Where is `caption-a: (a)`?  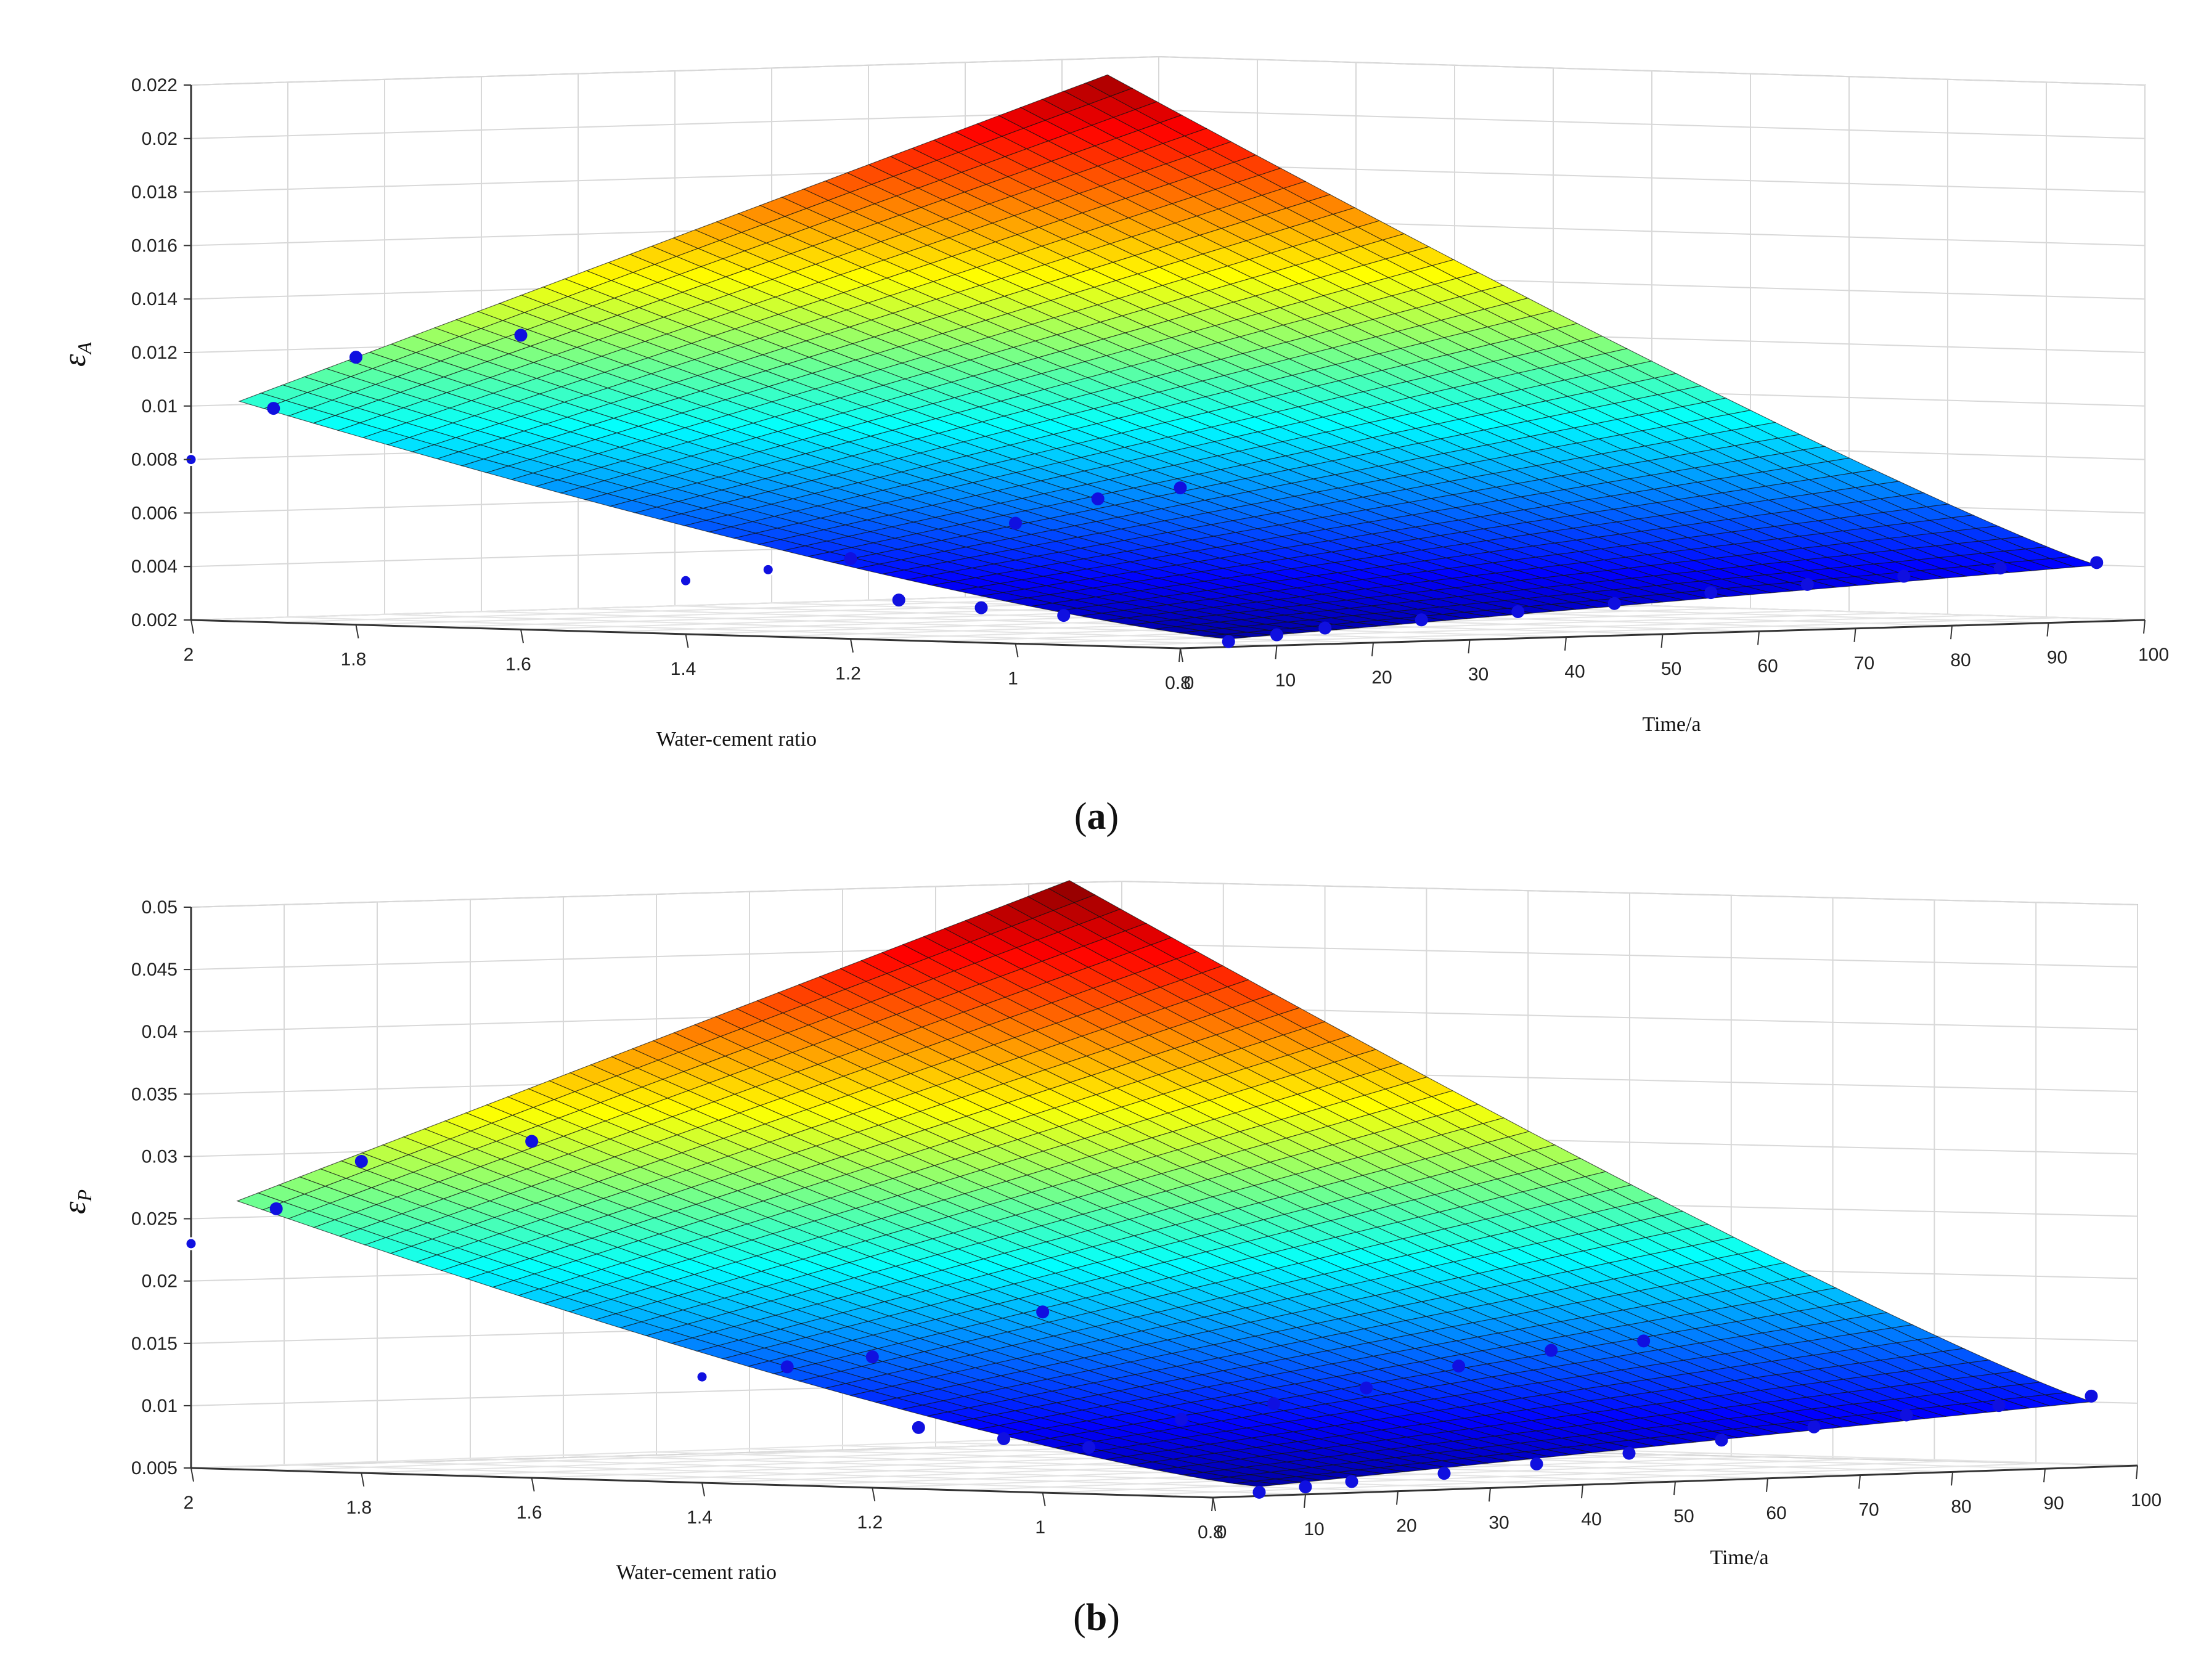 caption-a: (a) is located at coordinates (1096, 817).